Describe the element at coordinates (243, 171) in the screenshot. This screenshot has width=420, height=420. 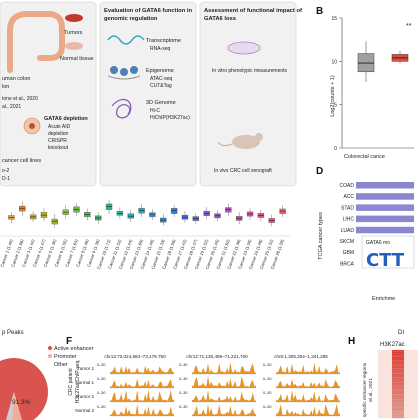
I see `invivo-label: In vivo CRC cell xenograft` at that location.